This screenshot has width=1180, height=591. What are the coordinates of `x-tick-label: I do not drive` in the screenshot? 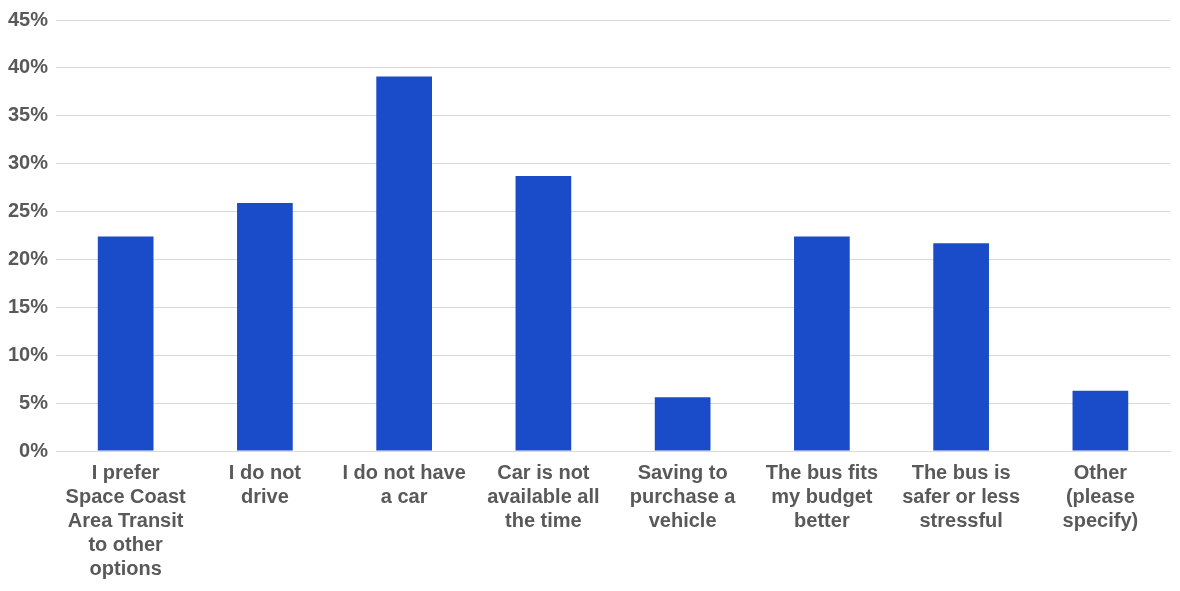 It's located at (265, 483).